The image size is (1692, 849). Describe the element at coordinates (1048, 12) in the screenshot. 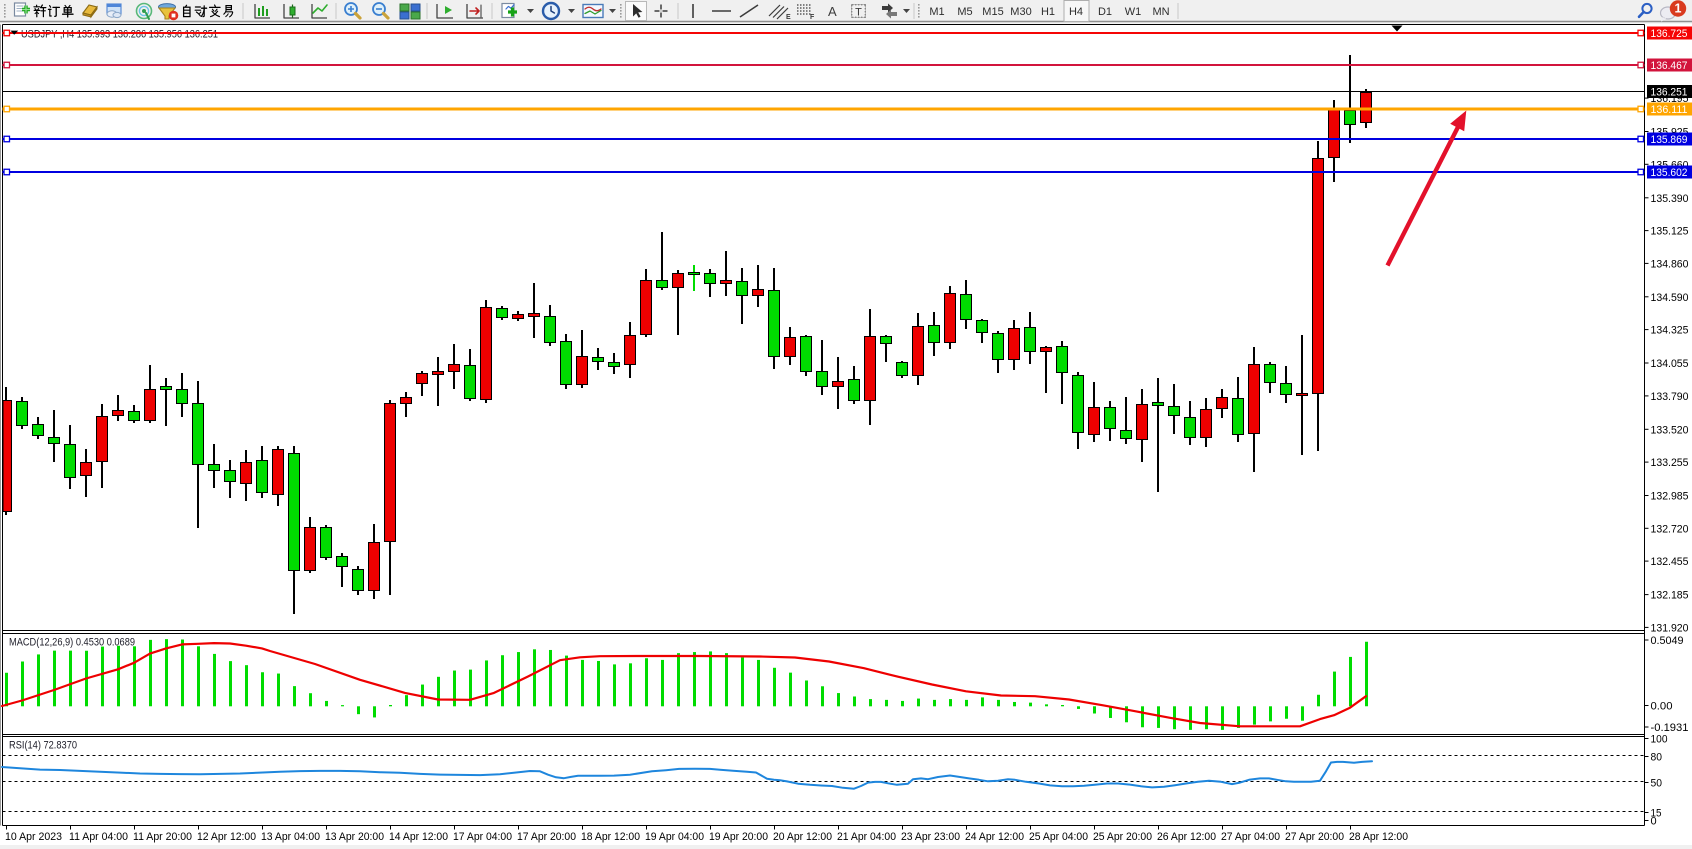

I see `svg-text: H1` at that location.